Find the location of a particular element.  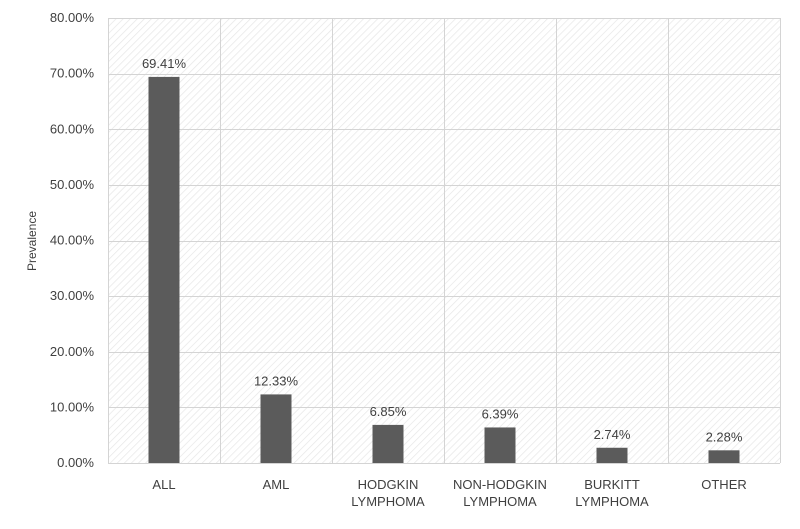

y-tick-label: 10.00% is located at coordinates (72, 406).